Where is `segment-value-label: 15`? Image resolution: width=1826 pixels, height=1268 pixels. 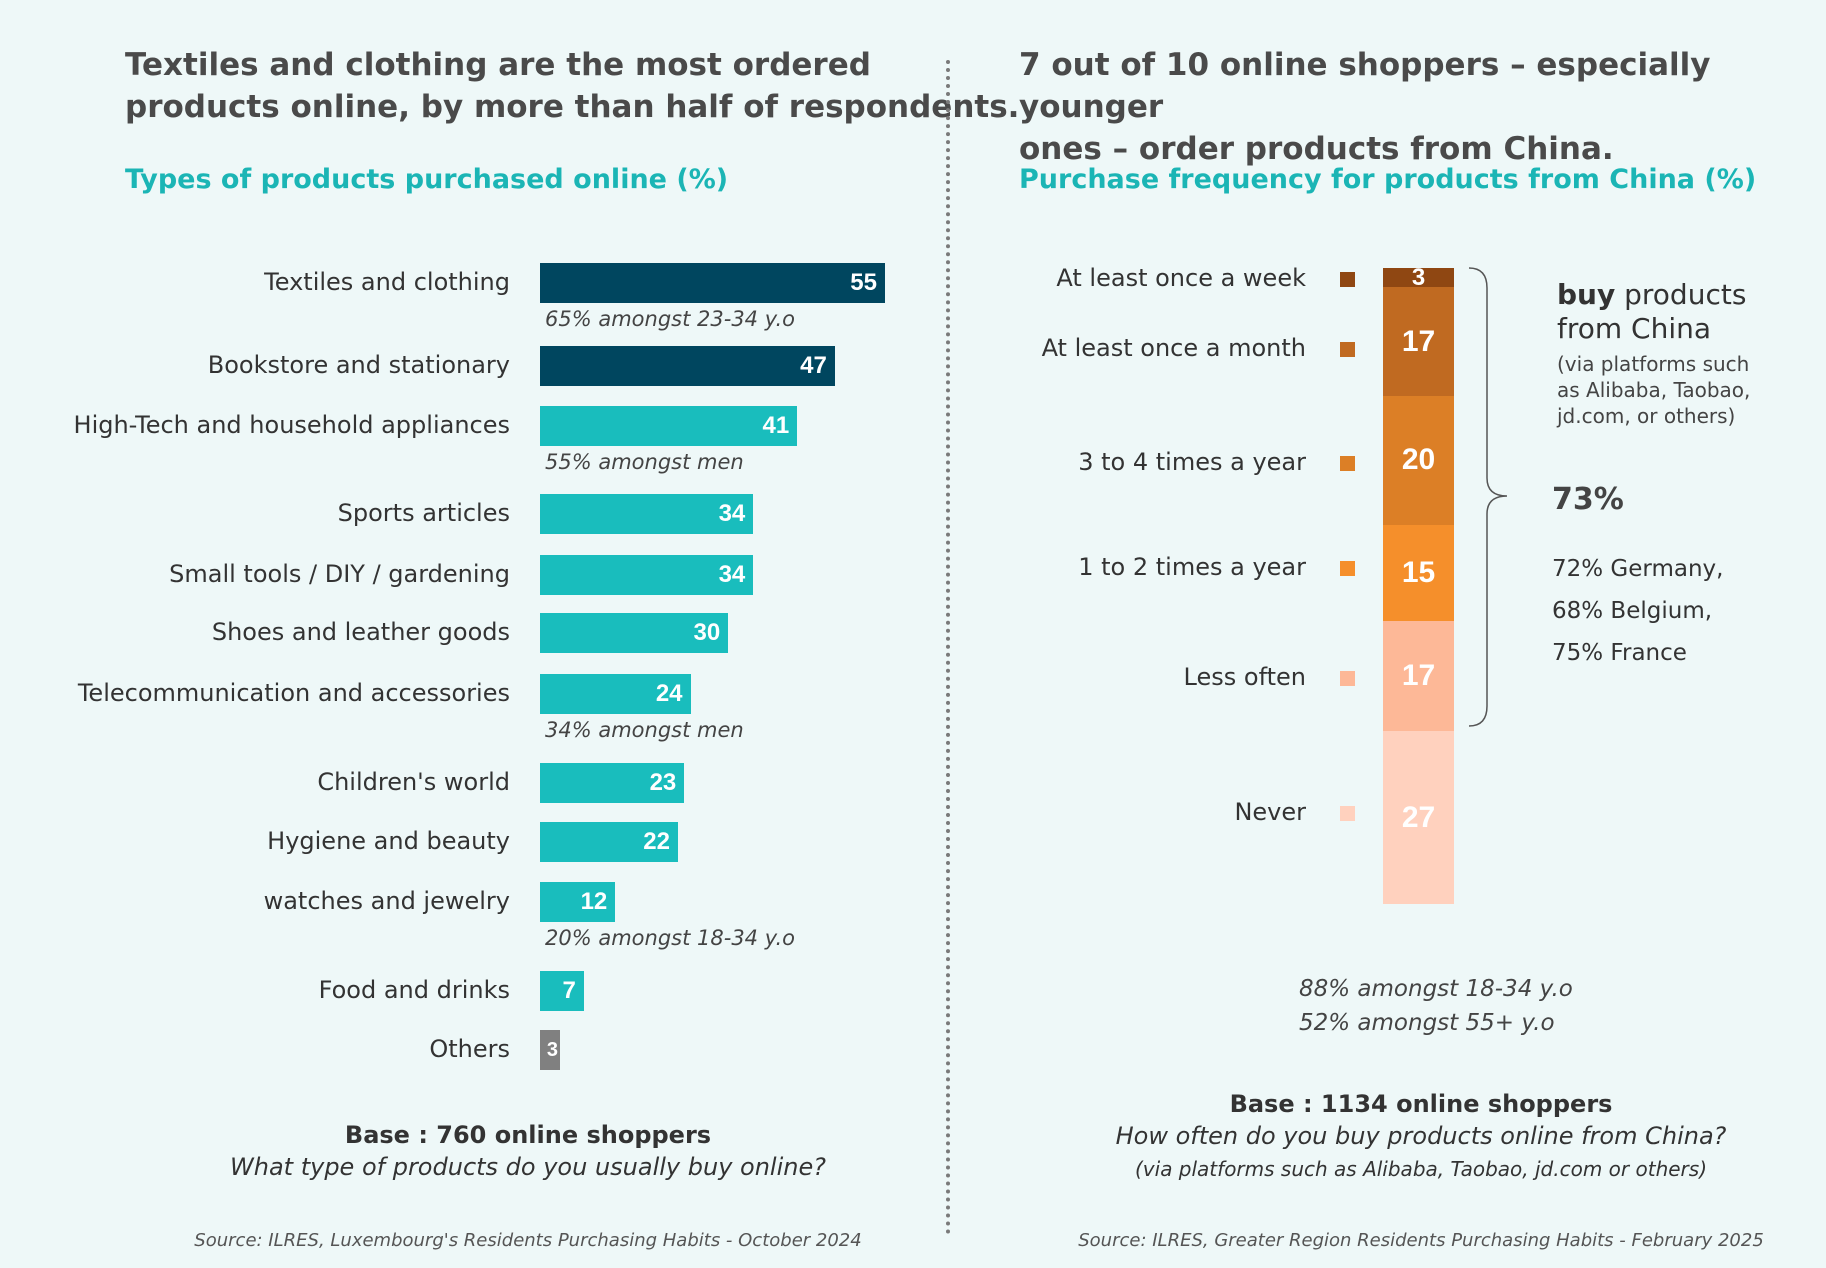 segment-value-label: 15 is located at coordinates (1418, 572).